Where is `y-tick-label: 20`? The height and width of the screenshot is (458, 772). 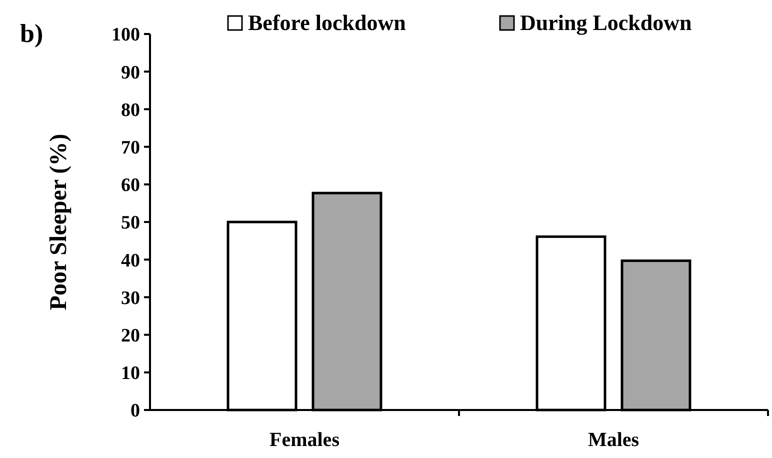 y-tick-label: 20 is located at coordinates (130, 335).